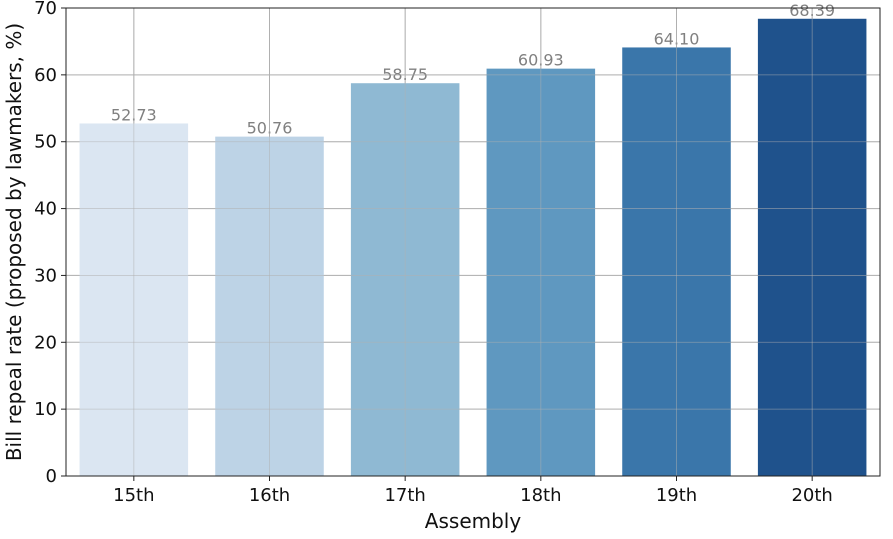 Image resolution: width=893 pixels, height=539 pixels. I want to click on x-axis-title: Assembly, so click(473, 521).